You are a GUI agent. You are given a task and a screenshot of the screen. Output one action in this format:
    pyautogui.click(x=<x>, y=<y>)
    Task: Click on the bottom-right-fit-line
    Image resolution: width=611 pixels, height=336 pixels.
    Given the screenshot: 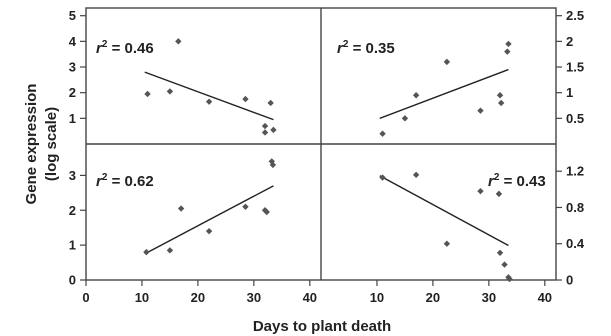 What is the action you would take?
    pyautogui.click(x=444, y=211)
    